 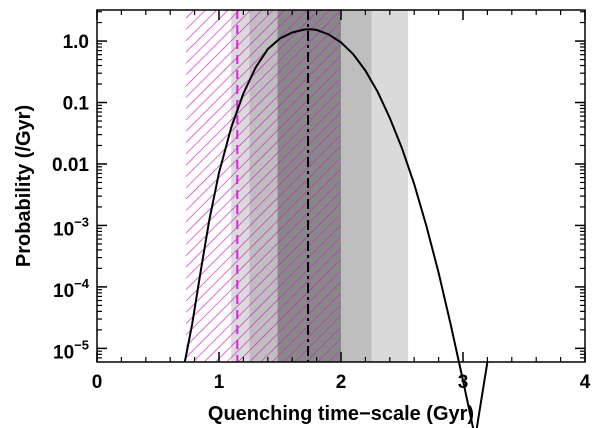 What do you see at coordinates (76, 42) in the screenshot?
I see `y-tick-label: 1.0` at bounding box center [76, 42].